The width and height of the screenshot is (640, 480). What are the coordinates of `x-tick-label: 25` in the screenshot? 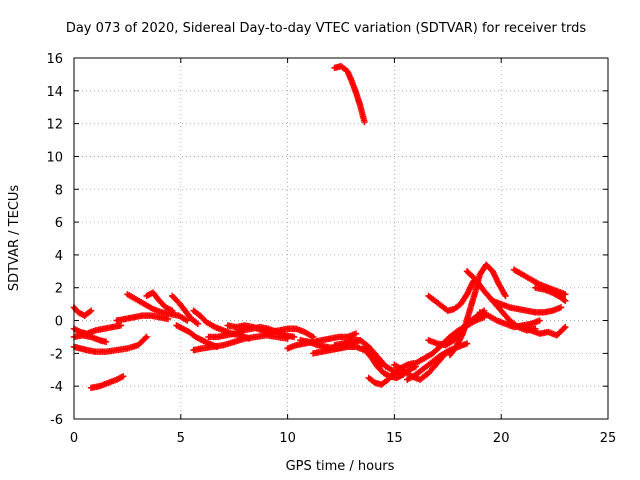 It's located at (608, 438).